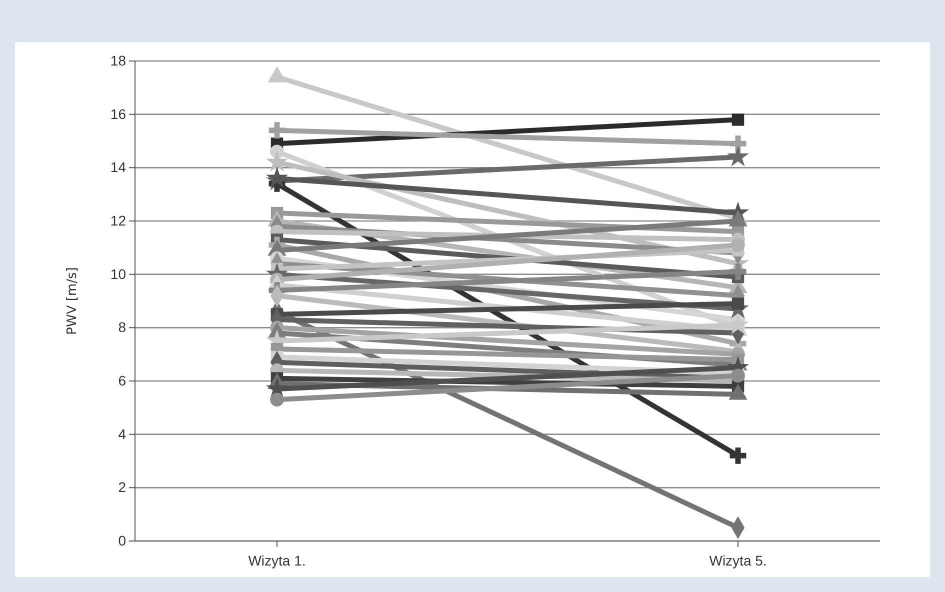 Image resolution: width=945 pixels, height=592 pixels. What do you see at coordinates (122, 487) in the screenshot?
I see `y-tick-label: 2` at bounding box center [122, 487].